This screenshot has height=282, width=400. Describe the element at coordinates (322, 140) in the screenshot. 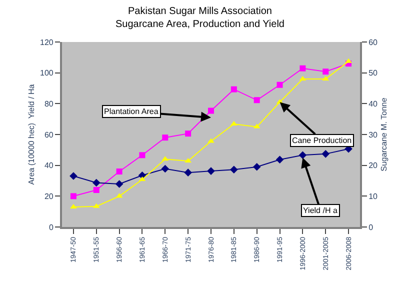

I see `annotation: Cane Production` at that location.